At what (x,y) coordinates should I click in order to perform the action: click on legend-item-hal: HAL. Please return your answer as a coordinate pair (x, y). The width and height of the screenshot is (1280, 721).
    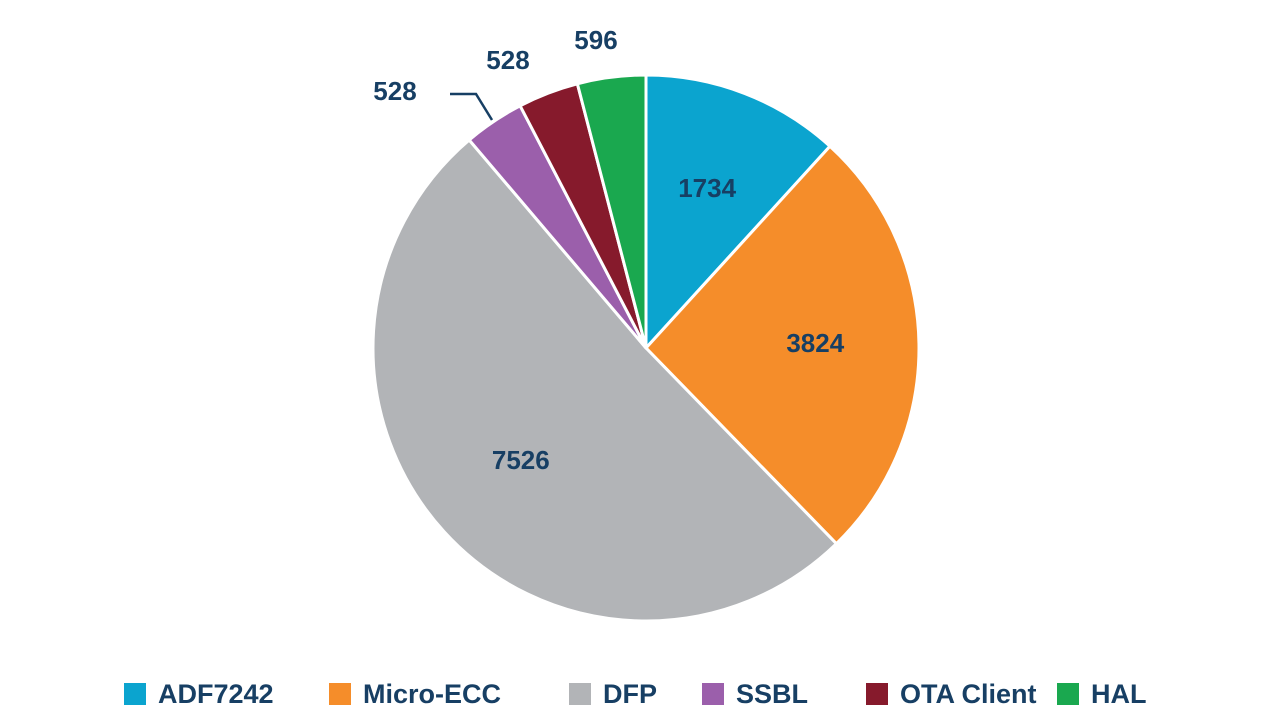
    Looking at the image, I should click on (1102, 694).